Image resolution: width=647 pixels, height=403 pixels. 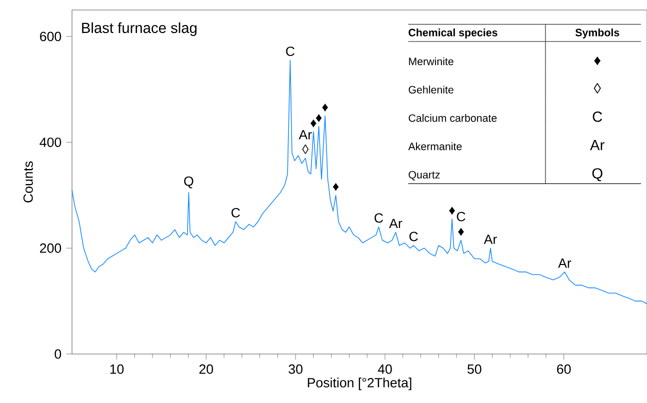 I want to click on y-tick-label: 400, so click(x=51, y=143).